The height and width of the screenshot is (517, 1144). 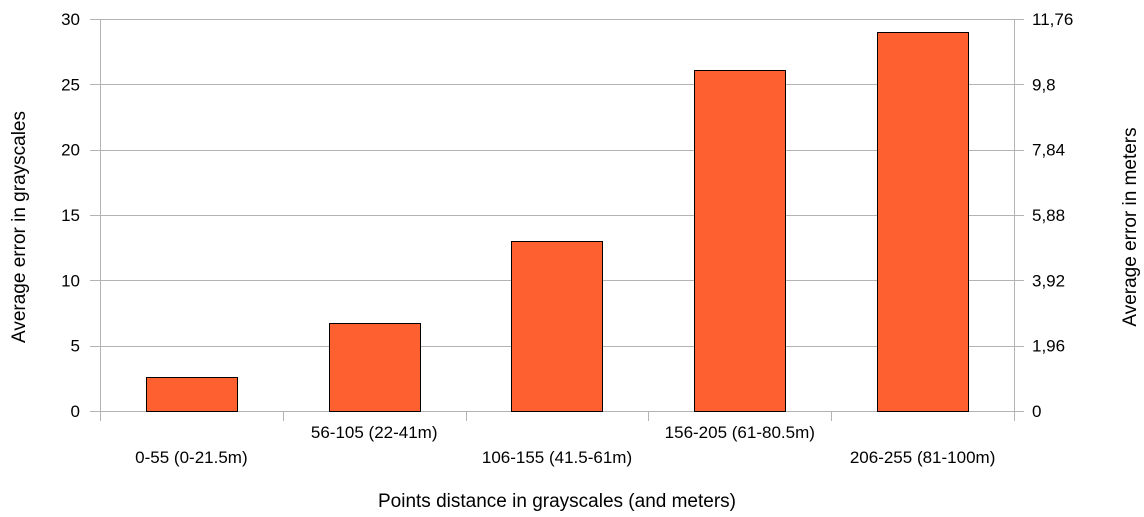 What do you see at coordinates (1048, 150) in the screenshot?
I see `y2-tick-label: 7,84` at bounding box center [1048, 150].